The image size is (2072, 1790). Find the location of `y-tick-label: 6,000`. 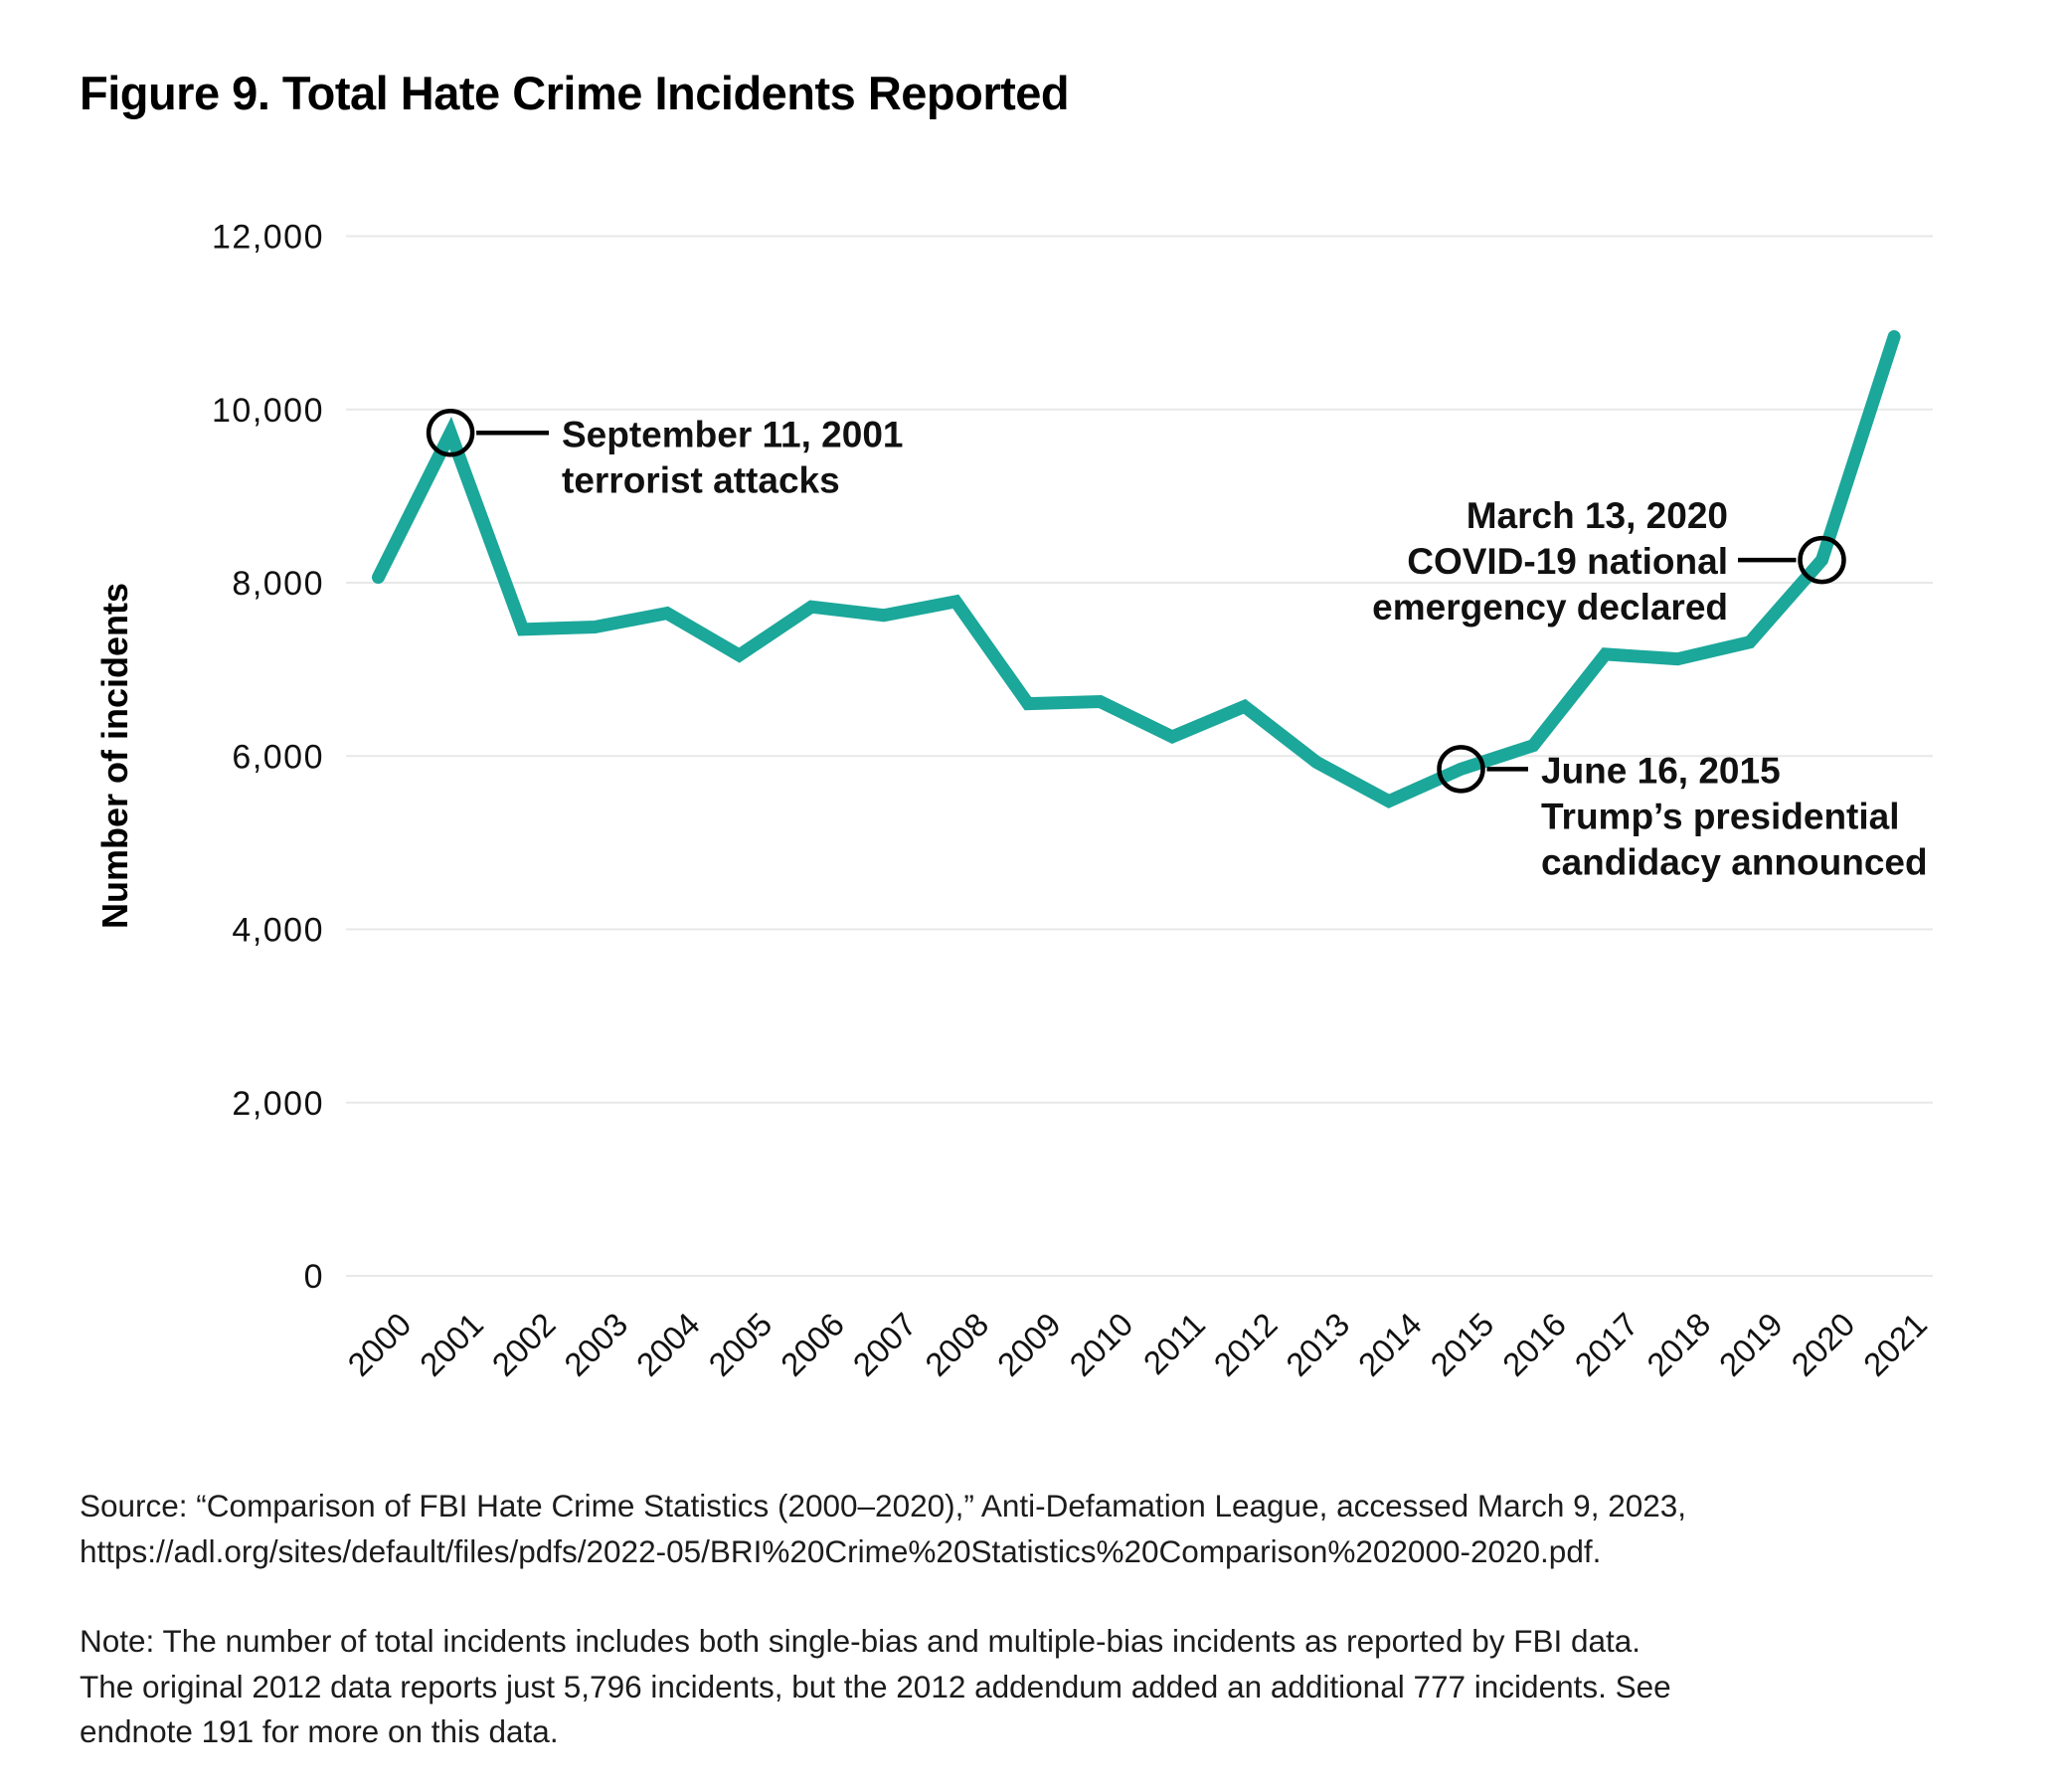

y-tick-label: 6,000 is located at coordinates (278, 757).